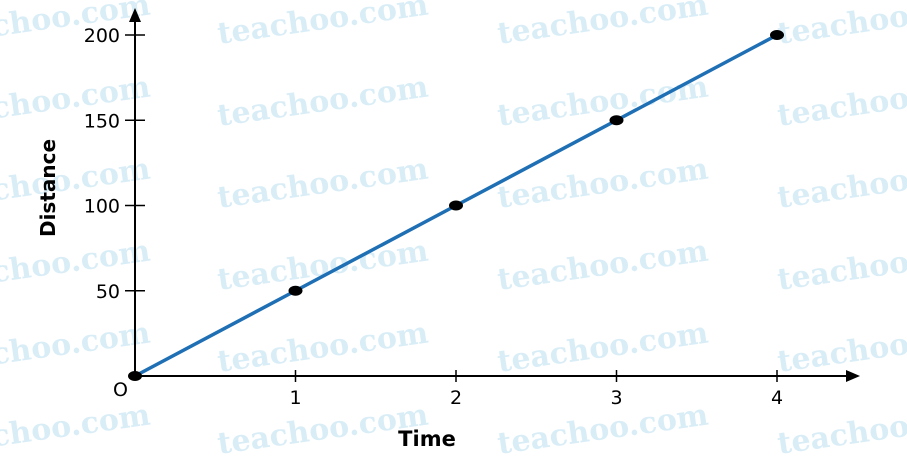 Image resolution: width=907 pixels, height=462 pixels. Describe the element at coordinates (102, 121) in the screenshot. I see `y-tick-label: 150` at that location.